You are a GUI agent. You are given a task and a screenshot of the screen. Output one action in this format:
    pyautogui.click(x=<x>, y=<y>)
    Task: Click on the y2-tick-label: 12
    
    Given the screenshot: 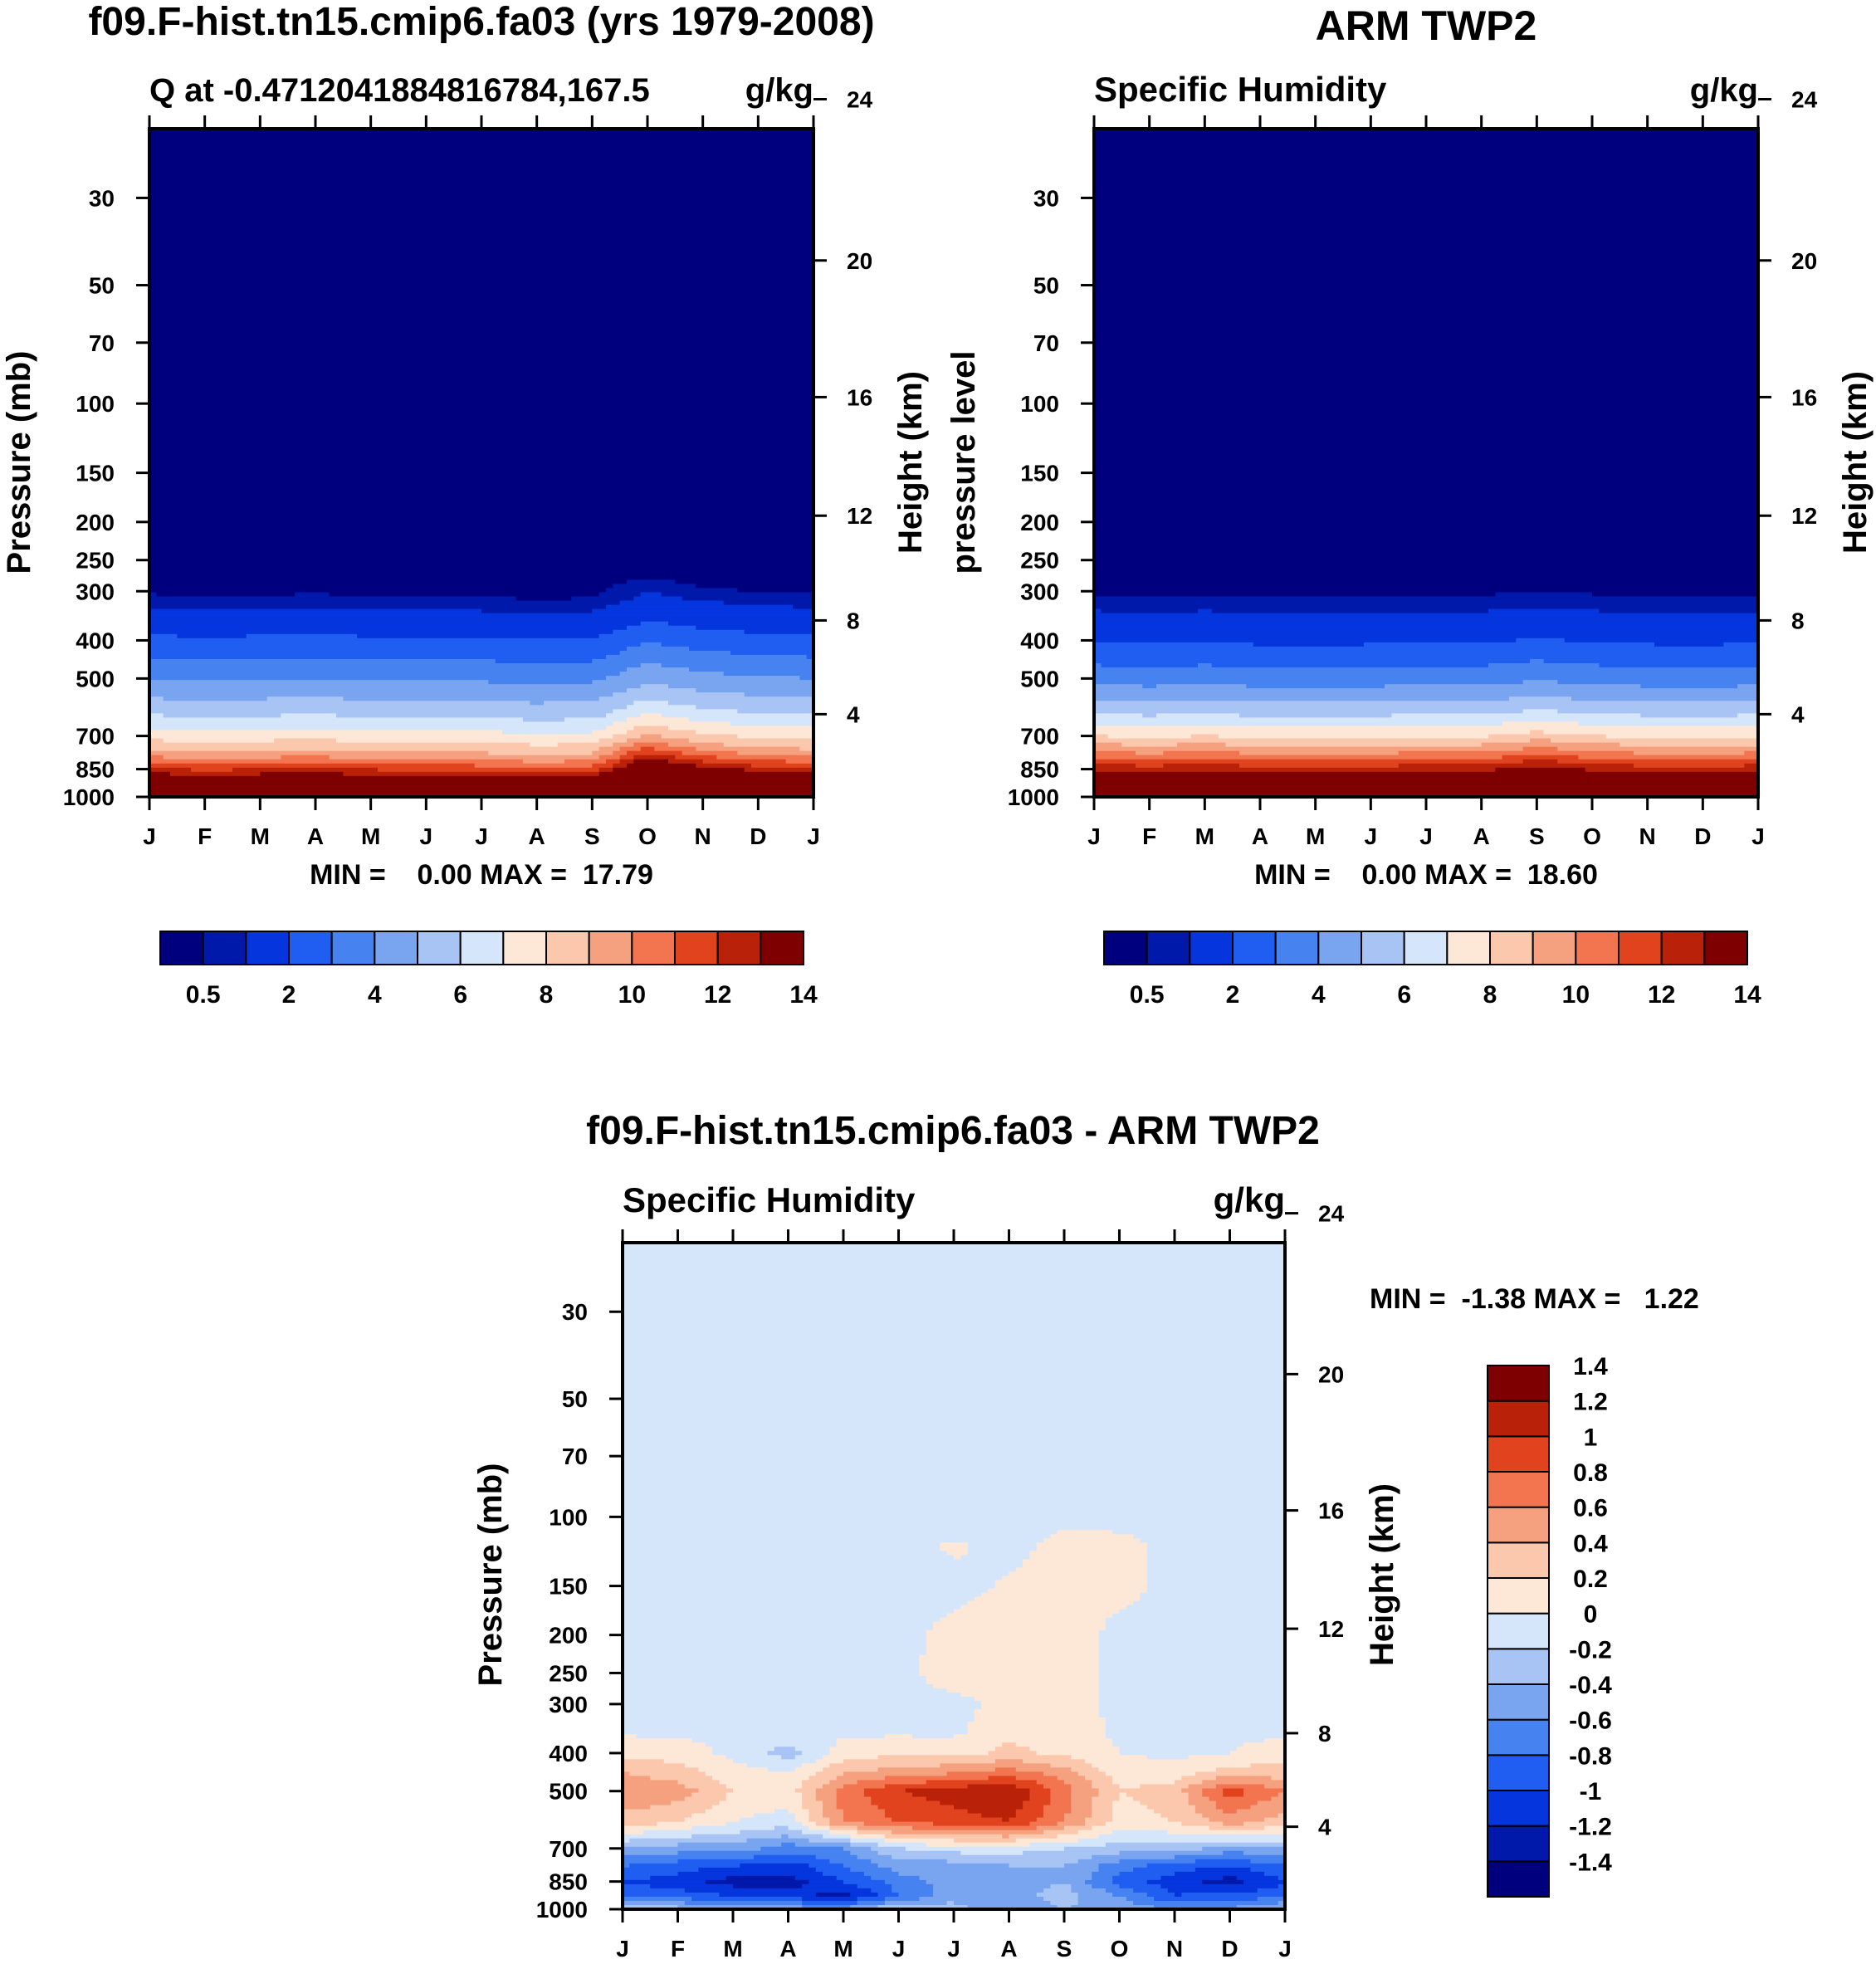 What is the action you would take?
    pyautogui.click(x=1804, y=516)
    